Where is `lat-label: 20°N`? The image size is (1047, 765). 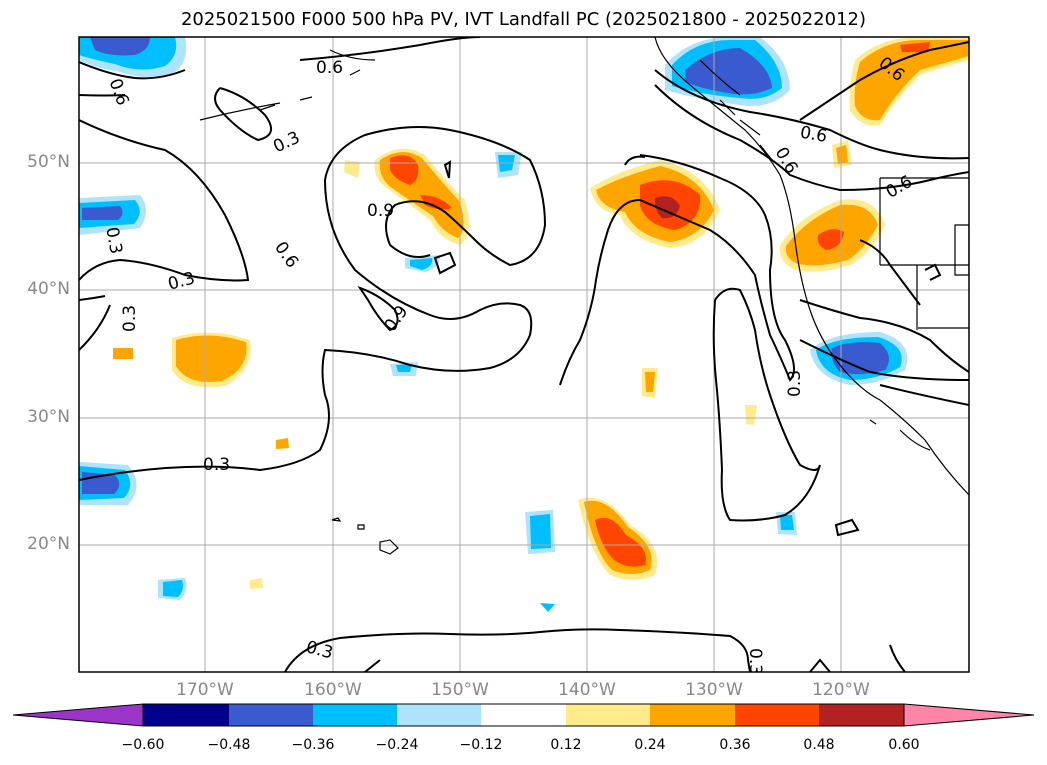 lat-label: 20°N is located at coordinates (48, 544).